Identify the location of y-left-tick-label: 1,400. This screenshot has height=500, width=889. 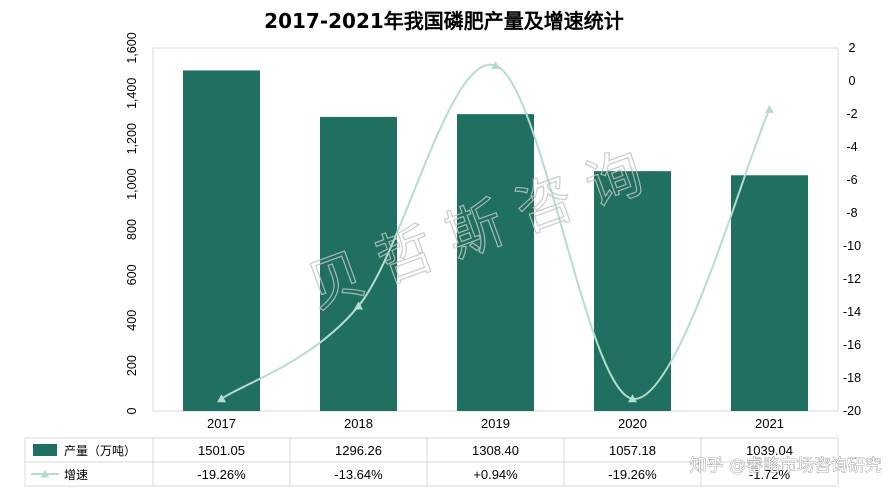
(132, 93).